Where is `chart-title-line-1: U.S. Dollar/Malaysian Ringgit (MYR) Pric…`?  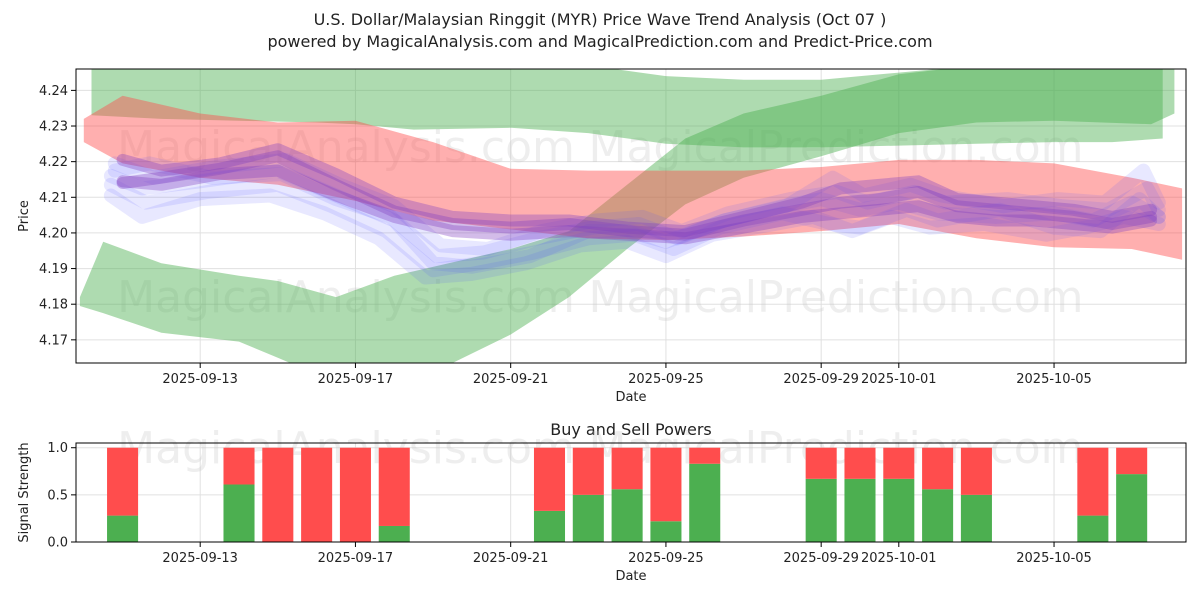 chart-title-line-1: U.S. Dollar/Malaysian Ringgit (MYR) Pric… is located at coordinates (600, 19).